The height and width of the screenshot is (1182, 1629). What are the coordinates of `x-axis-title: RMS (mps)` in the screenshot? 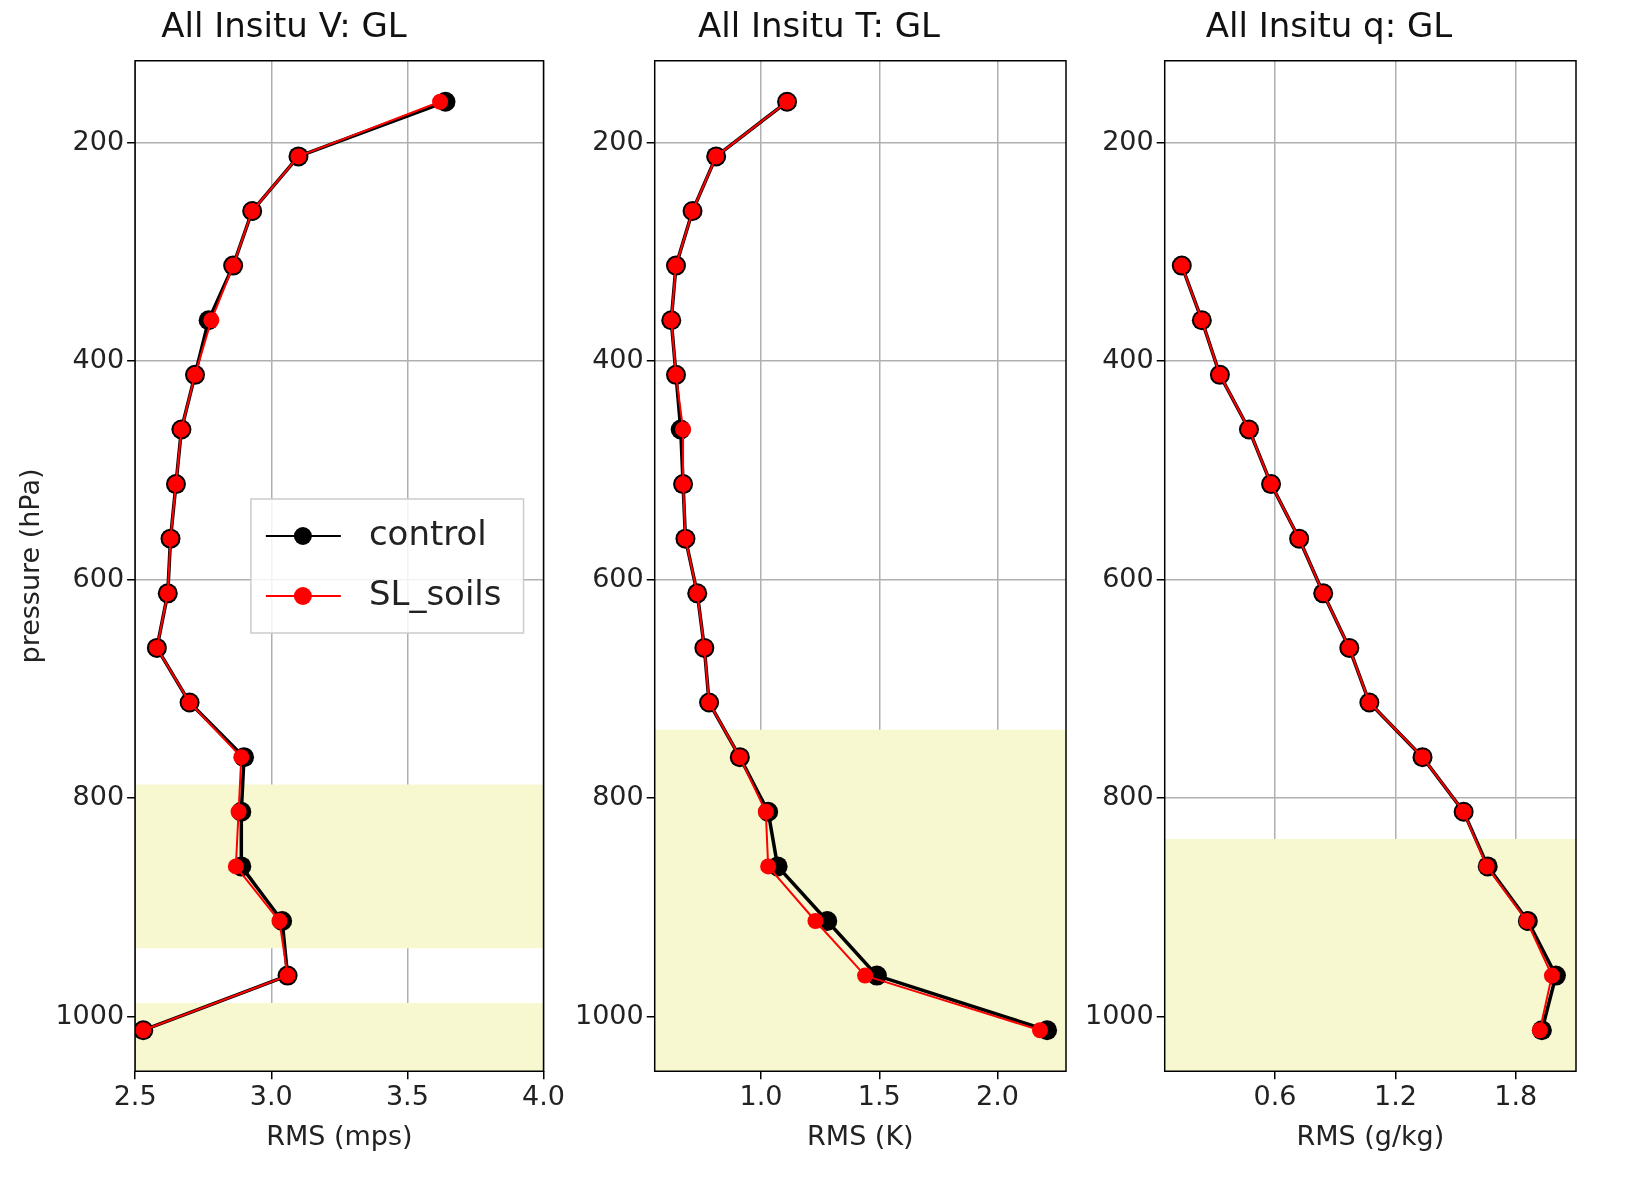 It's located at (339, 1135).